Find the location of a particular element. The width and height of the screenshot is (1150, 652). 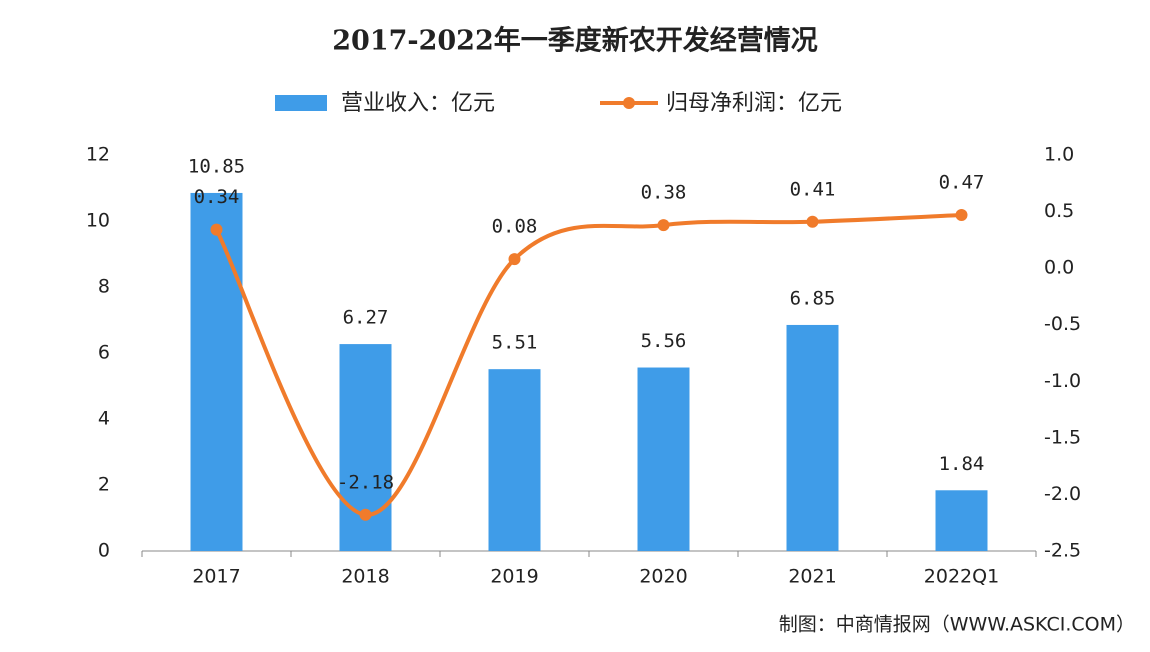

bar-value-label: 6.85 is located at coordinates (813, 298).